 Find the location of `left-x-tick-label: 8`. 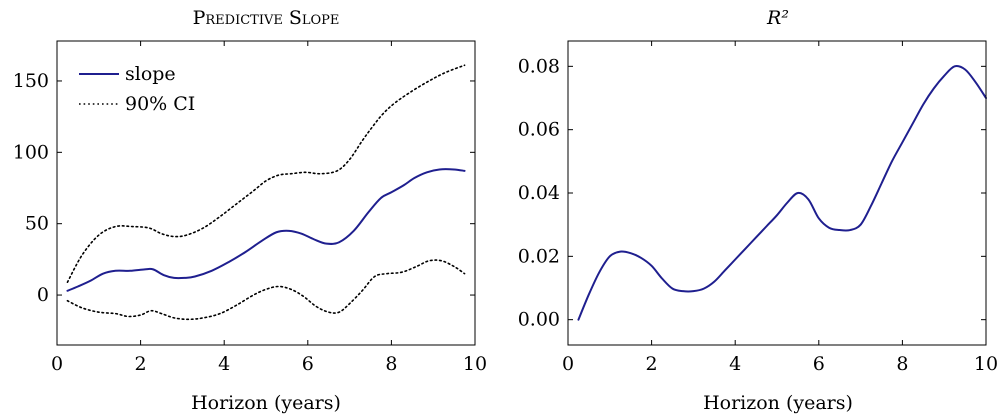

left-x-tick-label: 8 is located at coordinates (391, 364).